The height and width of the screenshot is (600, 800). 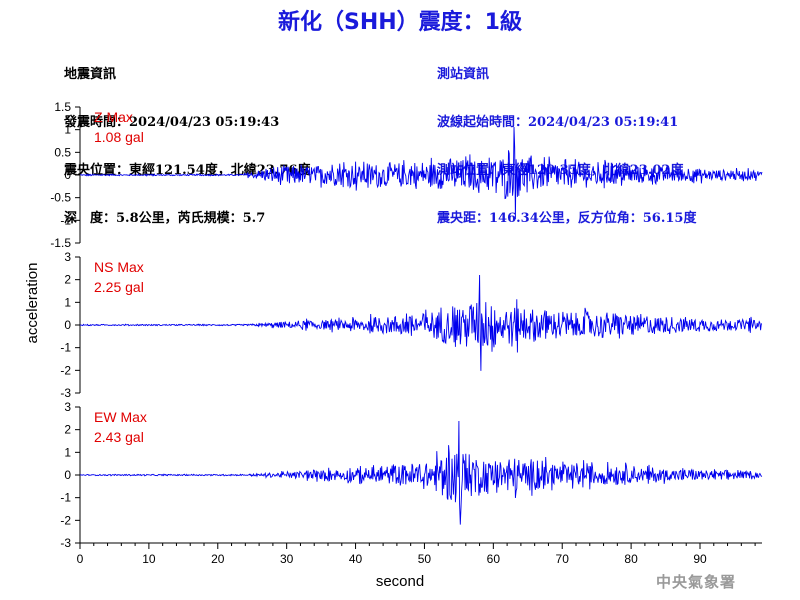 What do you see at coordinates (60, 243) in the screenshot?
I see `y-tick-label: -1.5` at bounding box center [60, 243].